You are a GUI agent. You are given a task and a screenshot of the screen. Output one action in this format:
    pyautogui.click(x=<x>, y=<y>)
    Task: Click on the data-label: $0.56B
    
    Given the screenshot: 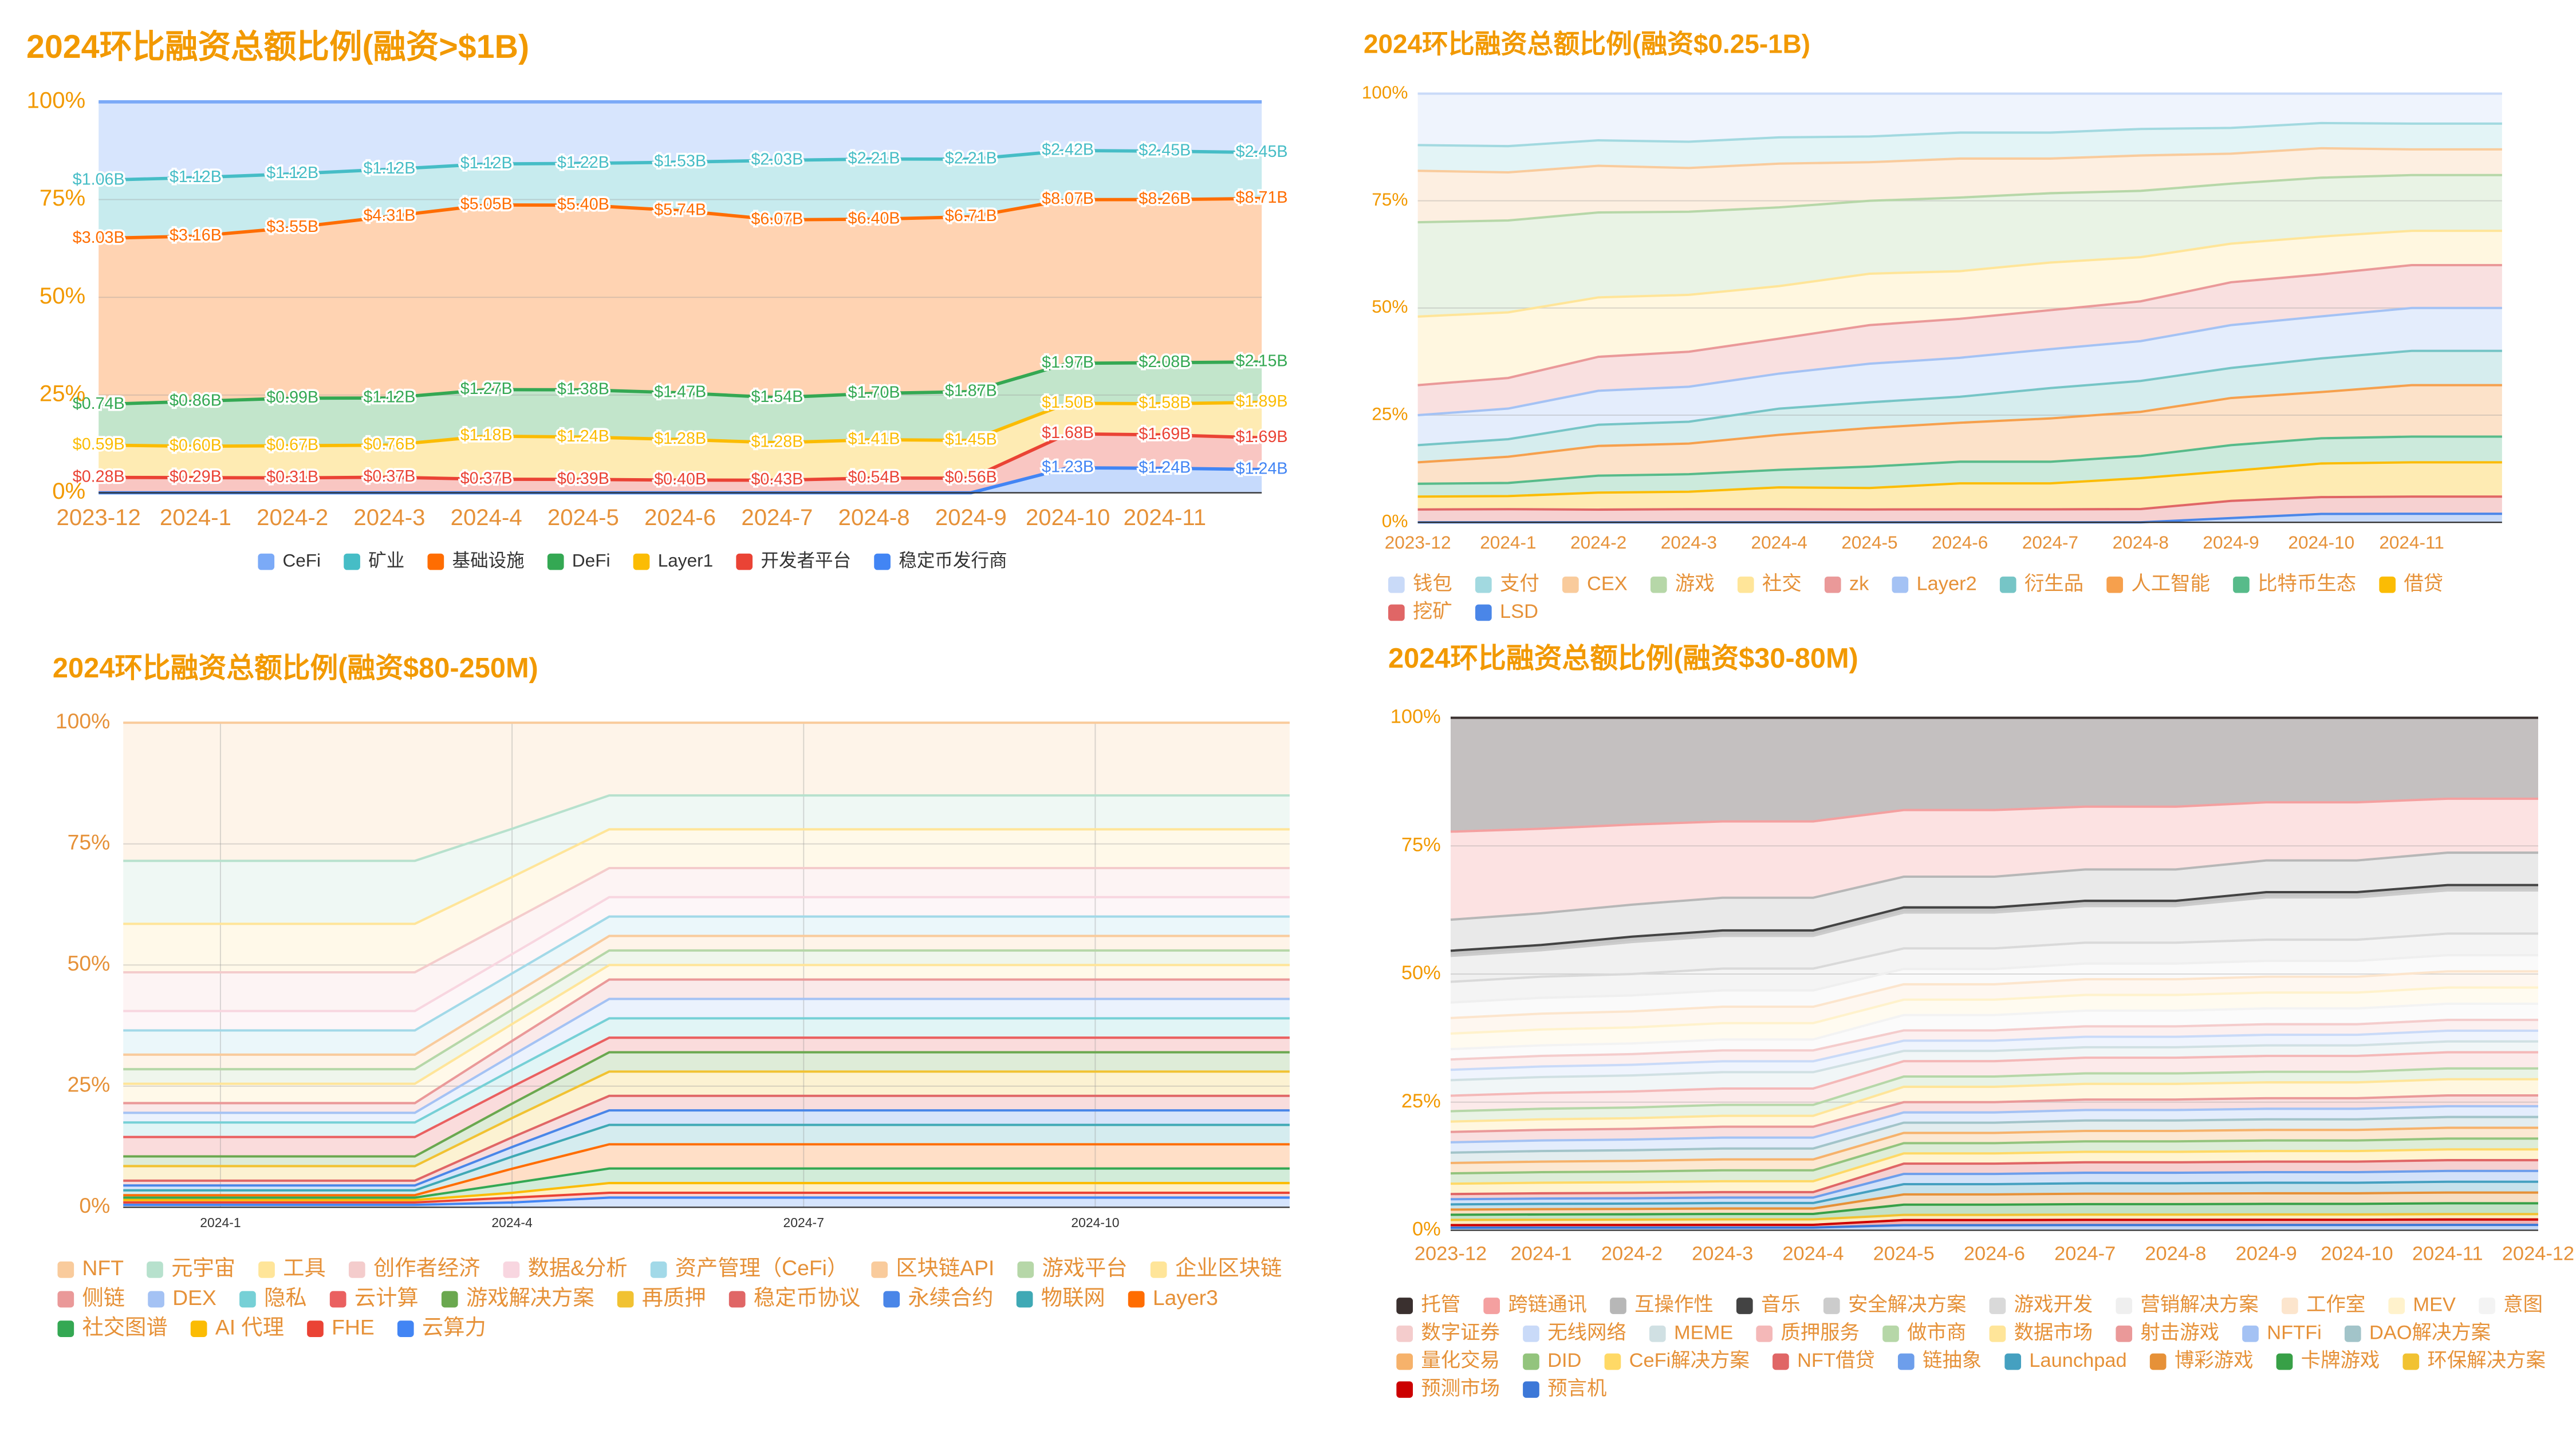 What is the action you would take?
    pyautogui.click(x=971, y=477)
    